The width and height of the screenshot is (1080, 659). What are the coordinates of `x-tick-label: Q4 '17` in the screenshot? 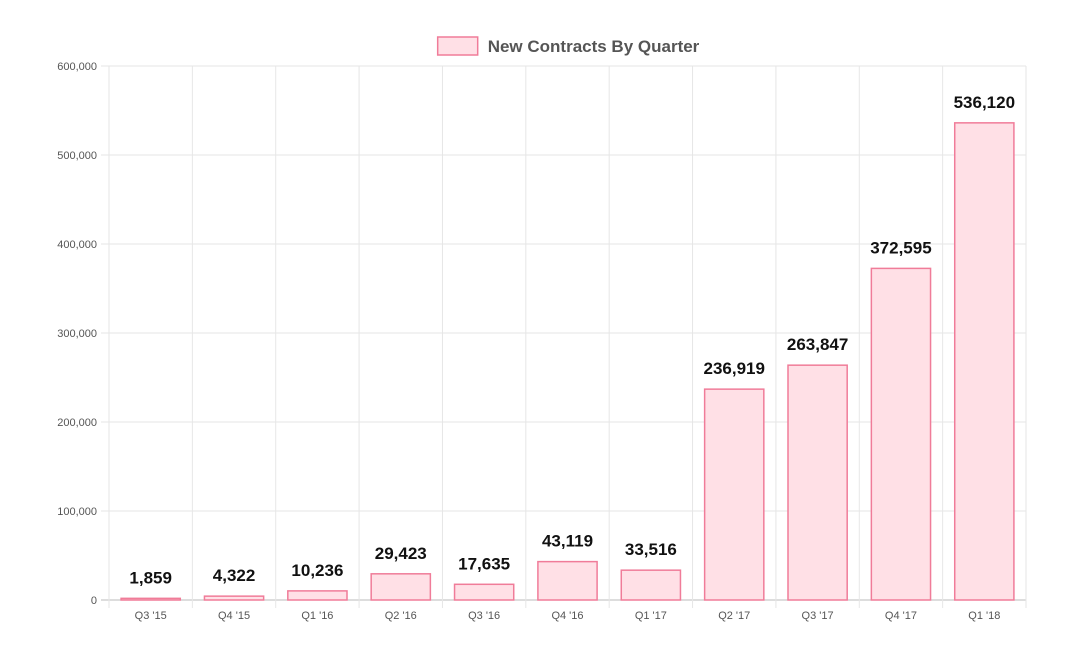 It's located at (901, 616).